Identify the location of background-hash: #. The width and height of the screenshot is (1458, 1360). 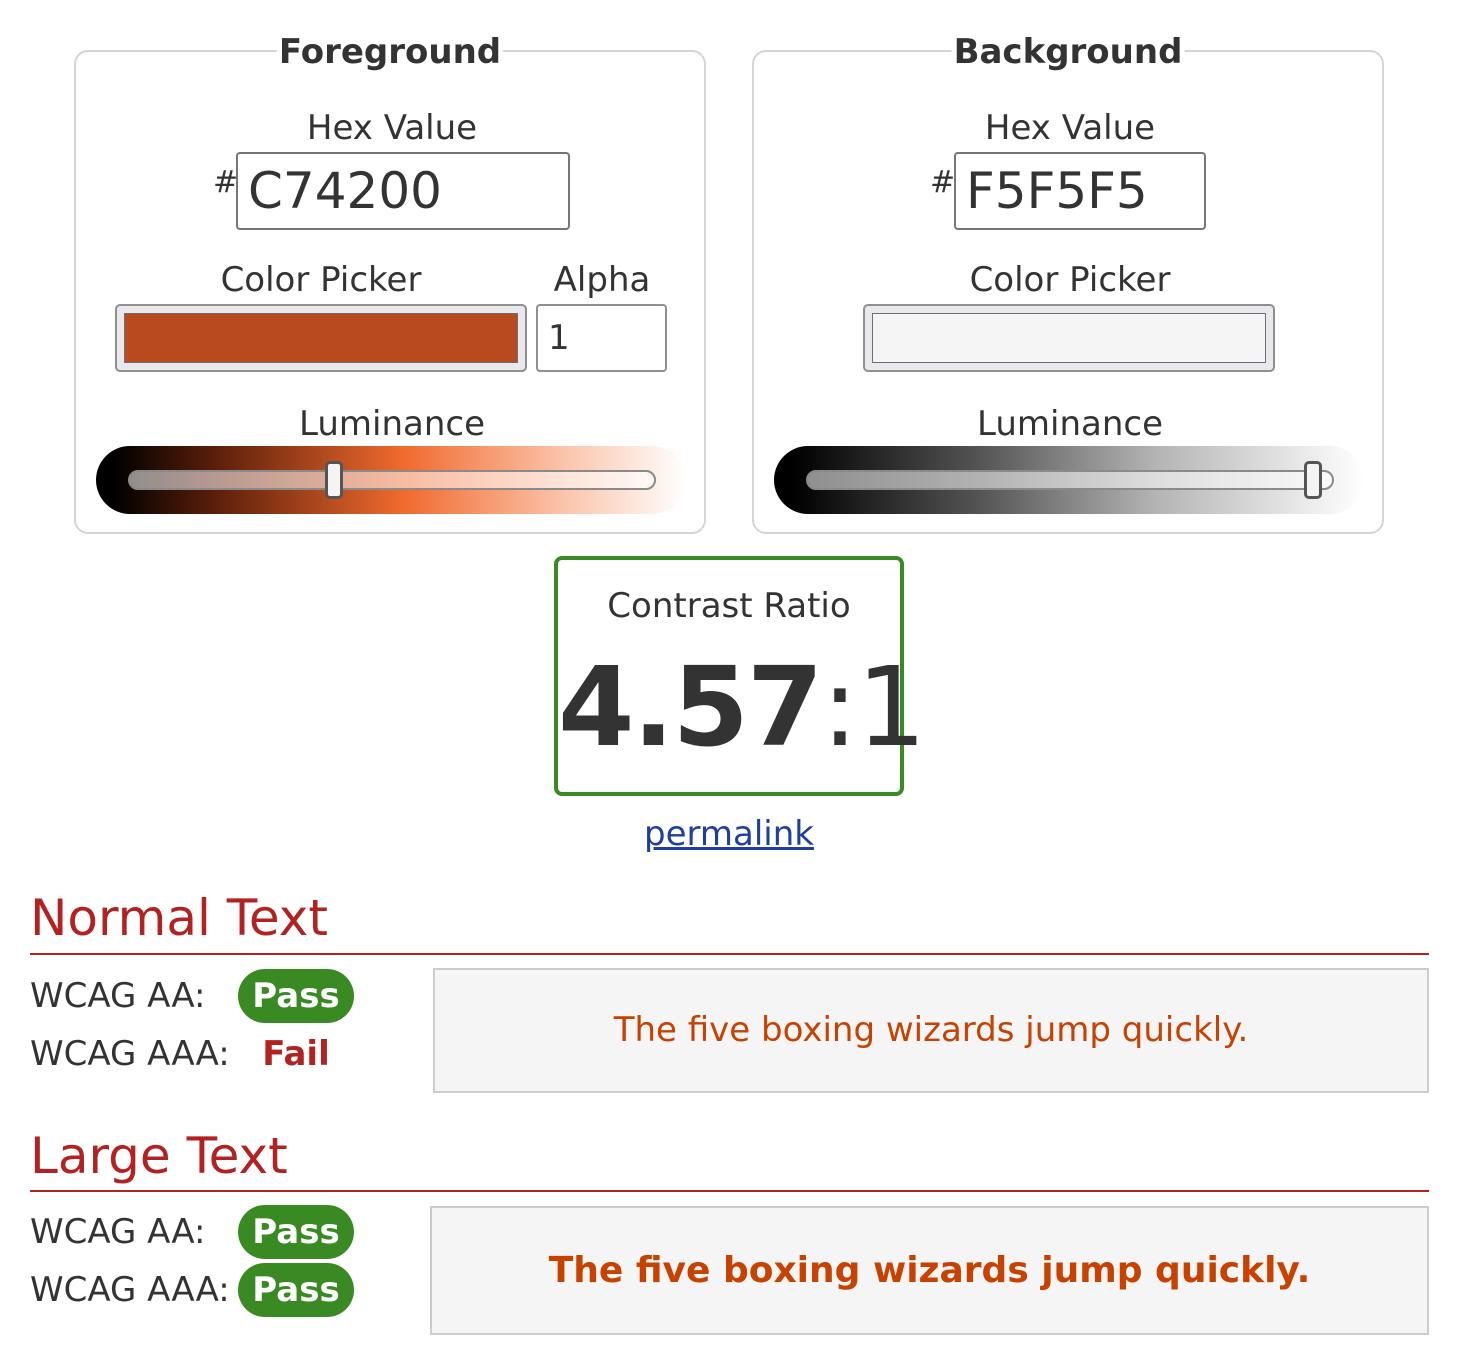
(943, 182).